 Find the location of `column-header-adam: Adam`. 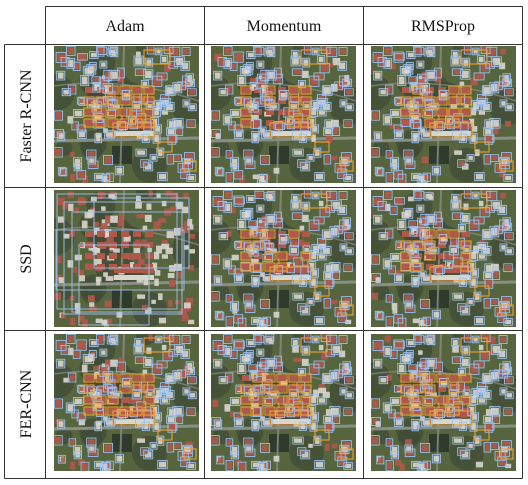

column-header-adam: Adam is located at coordinates (125, 26).